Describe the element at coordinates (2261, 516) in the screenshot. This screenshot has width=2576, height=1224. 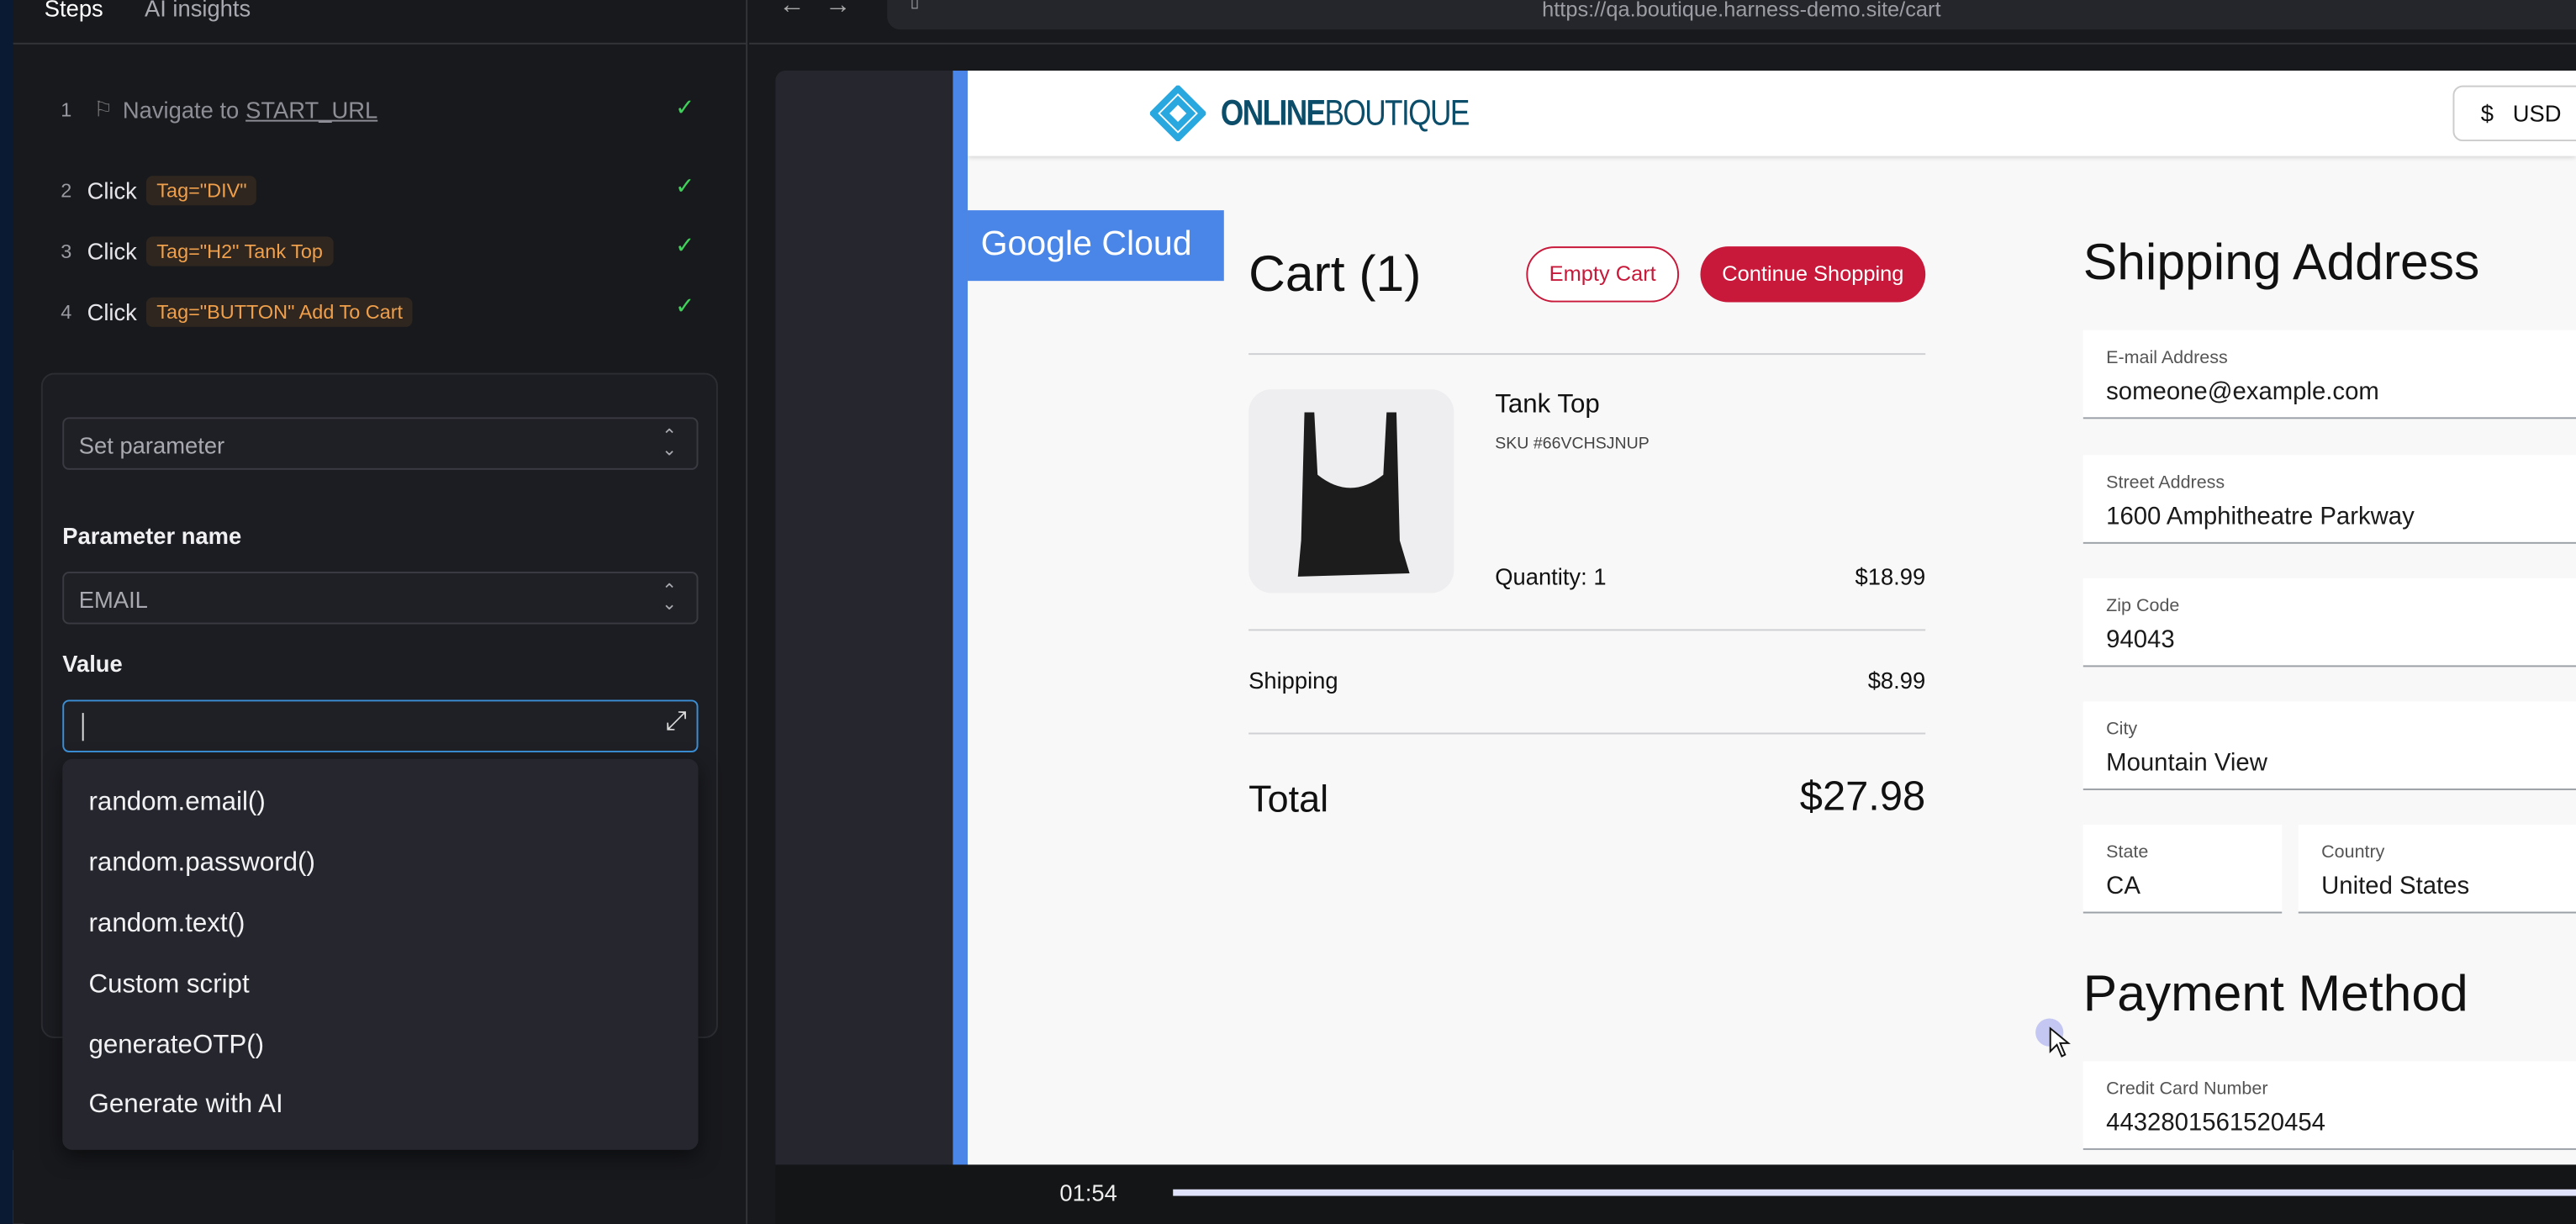
I see `field-value: 1600 Amphitheatre Parkway` at that location.